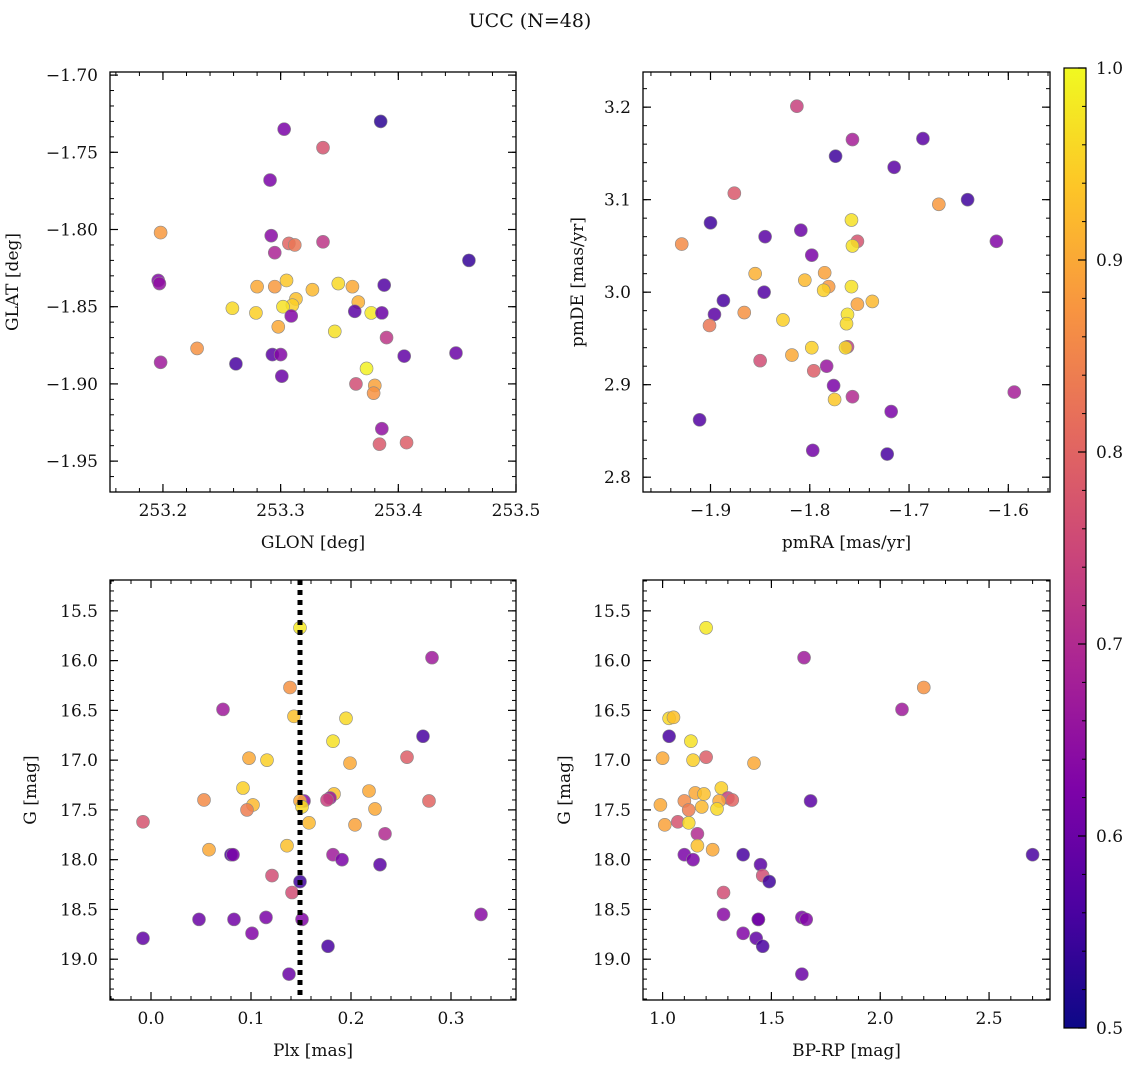 The image size is (1136, 1067). Describe the element at coordinates (1109, 453) in the screenshot. I see `colorbar-tick-label: 0.8` at that location.